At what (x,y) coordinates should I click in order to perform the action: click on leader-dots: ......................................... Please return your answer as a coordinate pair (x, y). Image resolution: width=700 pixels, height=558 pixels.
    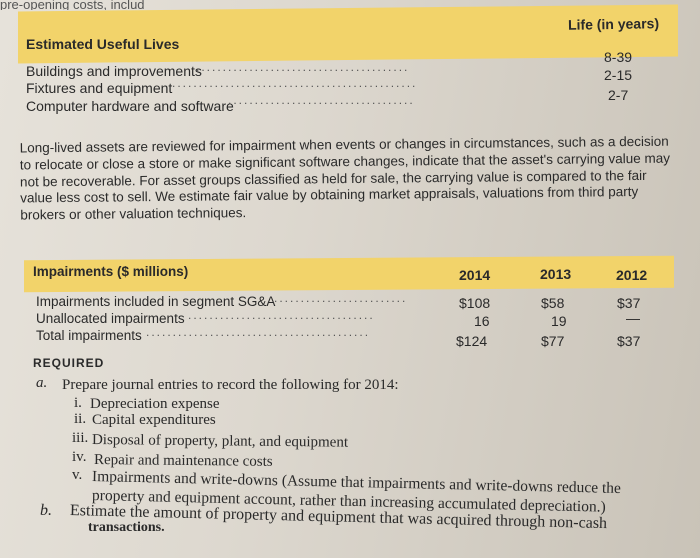
    Looking at the image, I should click on (303, 67).